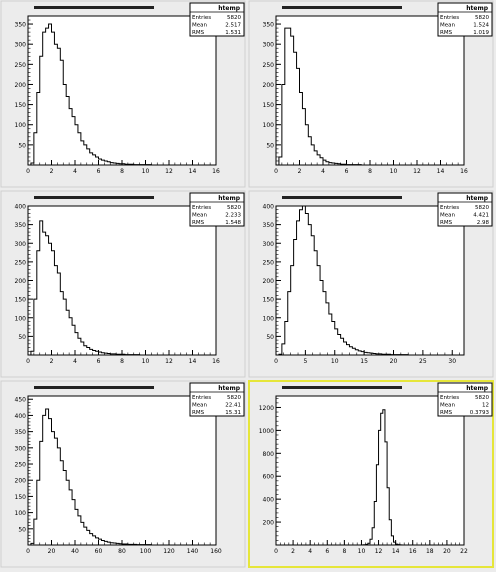  I want to click on x-tick-label: 160, so click(216, 551).